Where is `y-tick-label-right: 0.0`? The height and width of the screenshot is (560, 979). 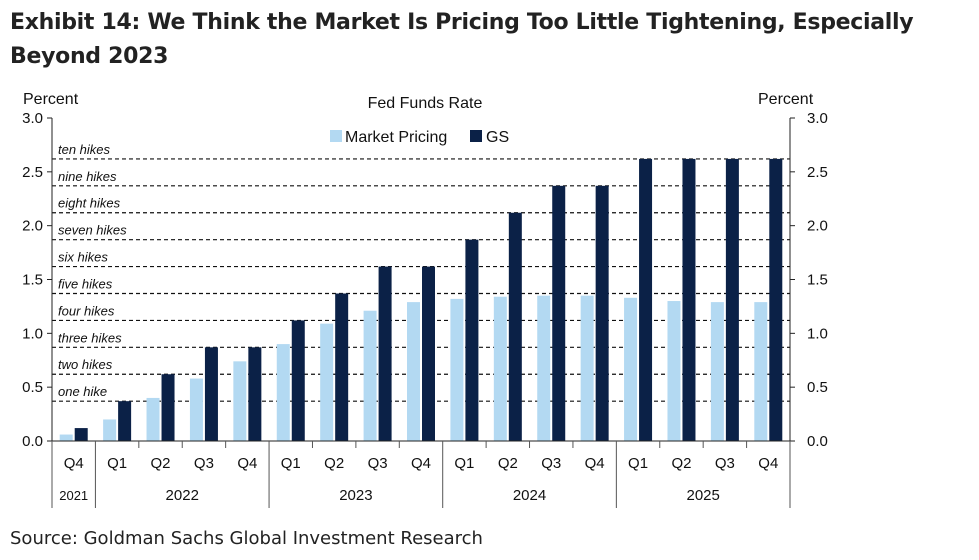 y-tick-label-right: 0.0 is located at coordinates (817, 441).